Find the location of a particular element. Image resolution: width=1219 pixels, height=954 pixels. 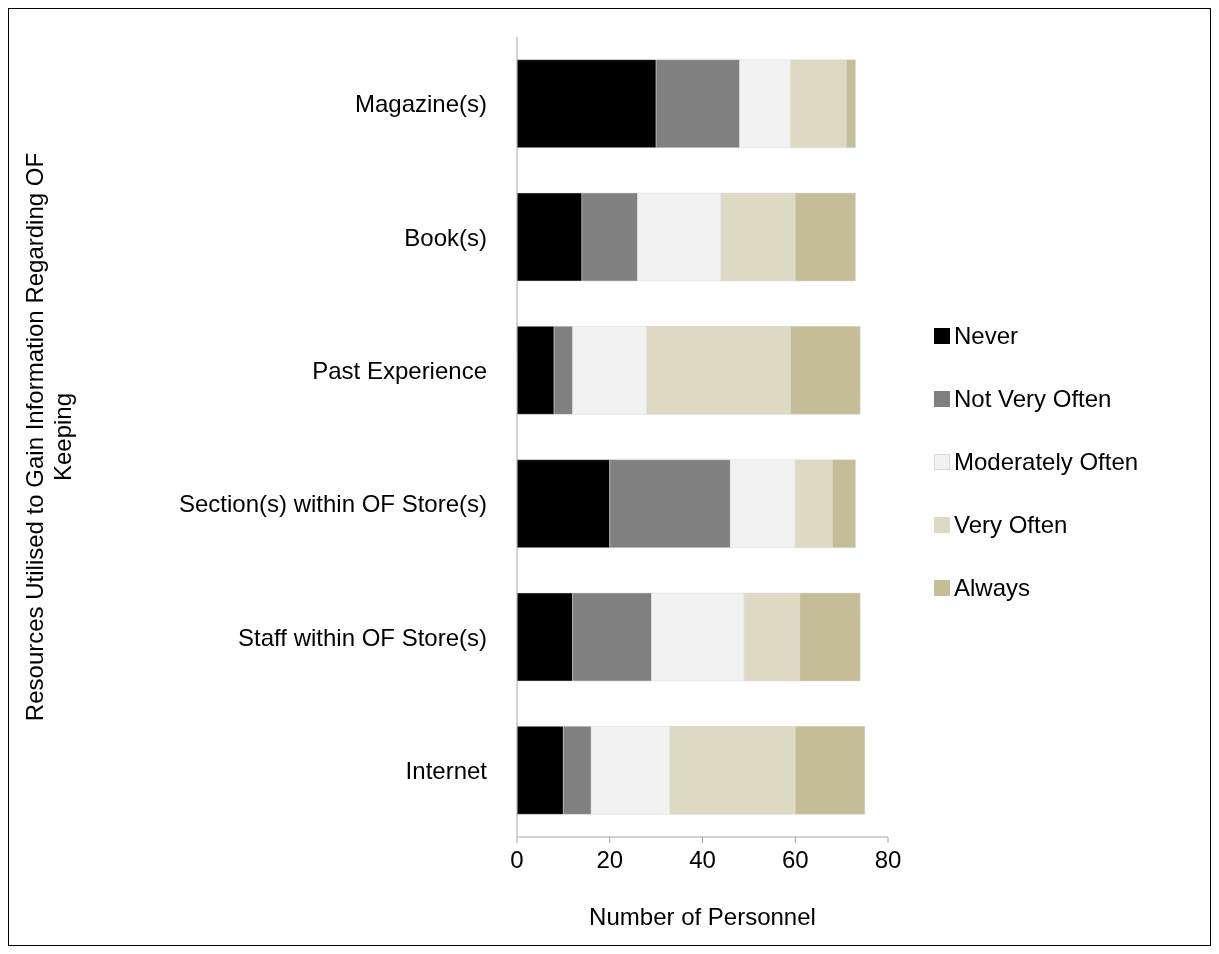

y-tick-label: Section(s) within OF Store(s) is located at coordinates (332, 504).